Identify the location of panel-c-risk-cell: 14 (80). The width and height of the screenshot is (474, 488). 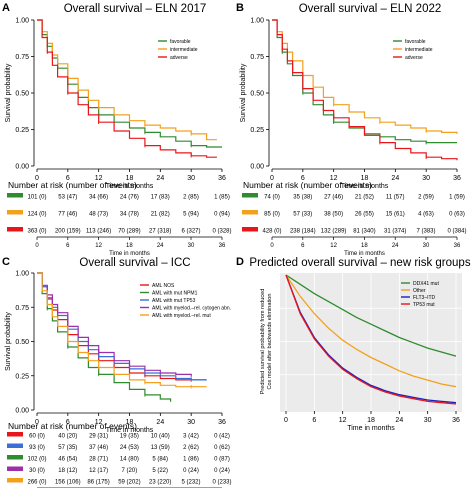
(129, 460).